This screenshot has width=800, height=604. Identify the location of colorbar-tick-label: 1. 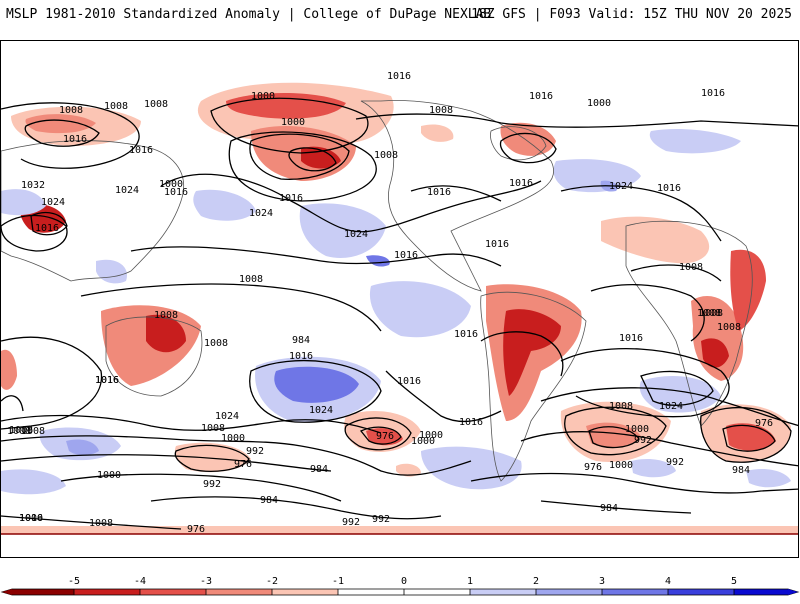
(470, 581).